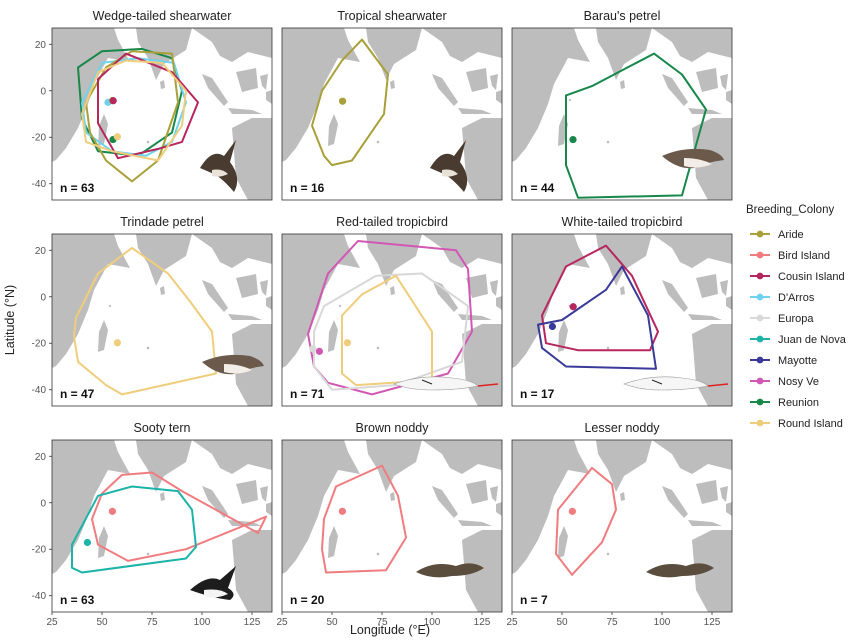 This screenshot has width=860, height=640. What do you see at coordinates (392, 105) in the screenshot?
I see `map-panel: Tropical shearwater n = 16` at bounding box center [392, 105].